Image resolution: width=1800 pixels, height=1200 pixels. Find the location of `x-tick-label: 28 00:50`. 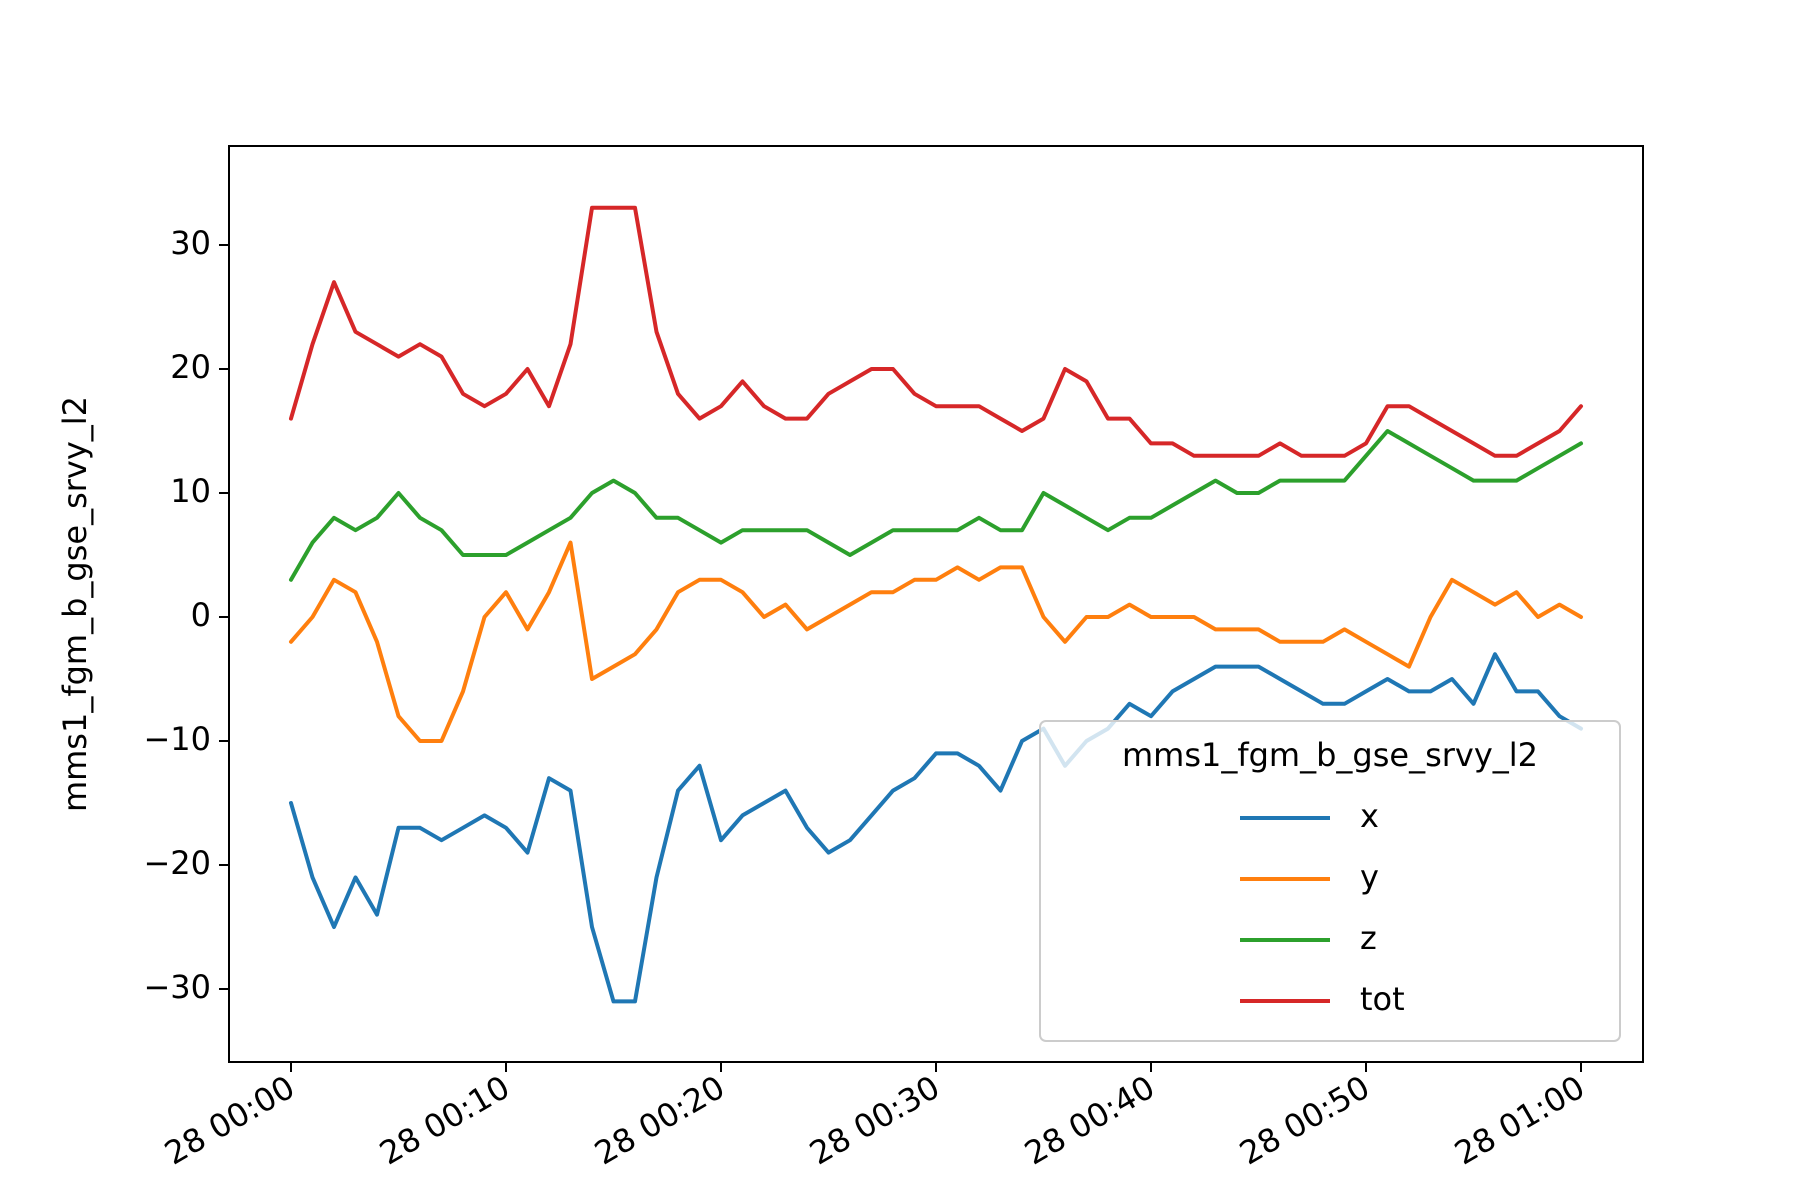

x-tick-label: 28 00:50 is located at coordinates (1304, 1120).